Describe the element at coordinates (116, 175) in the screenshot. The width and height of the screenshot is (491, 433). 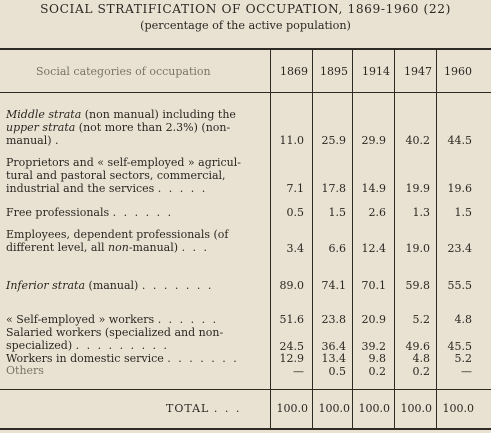
I see `row-proprietors-line2: tural and pastoral sectors, commercial,` at that location.